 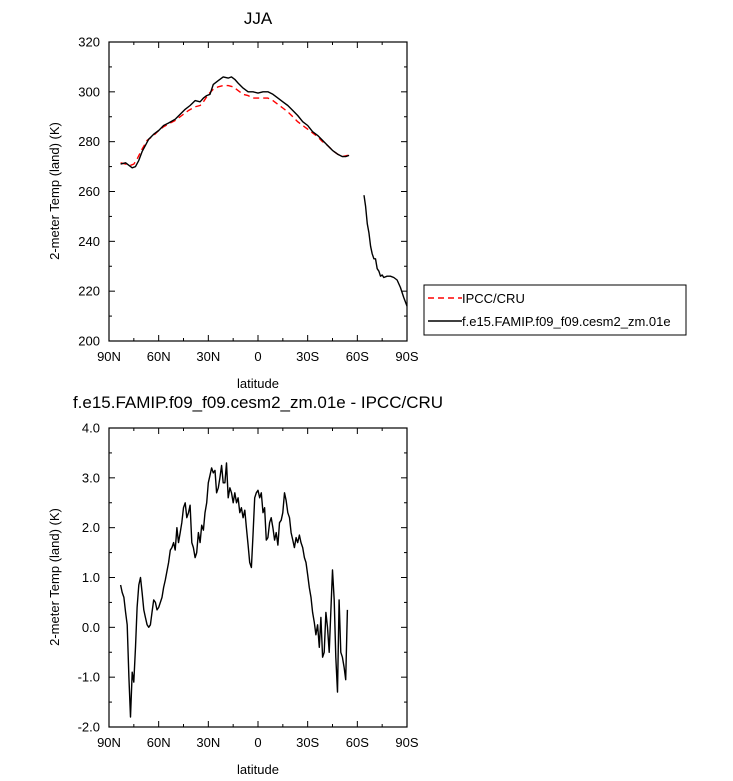 I want to click on bottom-chart-x-tick-label: 30N, so click(x=208, y=742).